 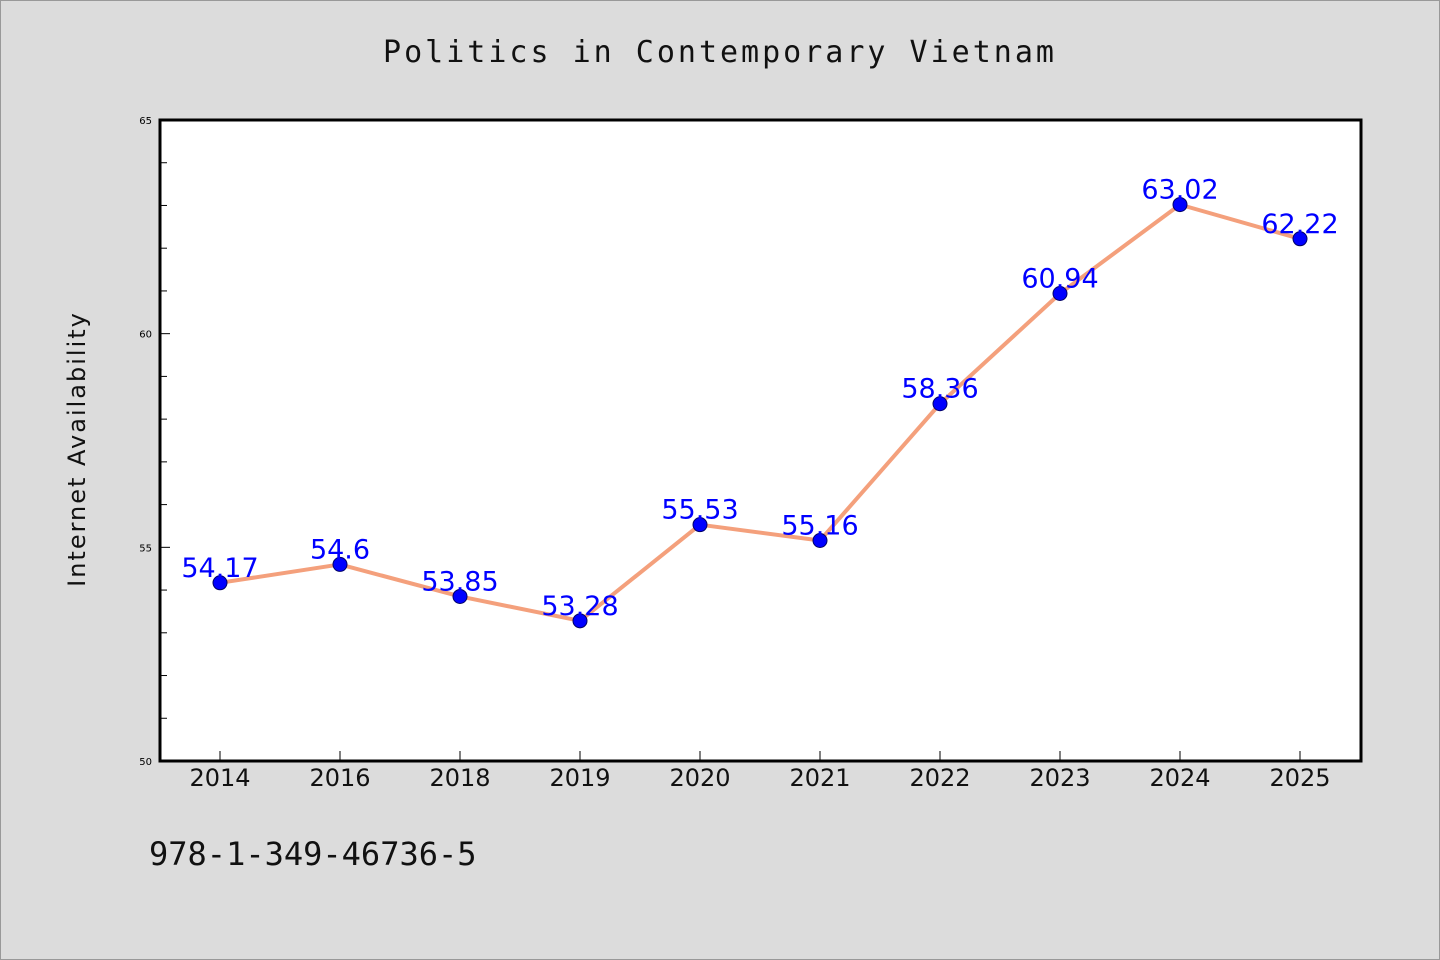 I want to click on data-label: 53.28, so click(x=579, y=606).